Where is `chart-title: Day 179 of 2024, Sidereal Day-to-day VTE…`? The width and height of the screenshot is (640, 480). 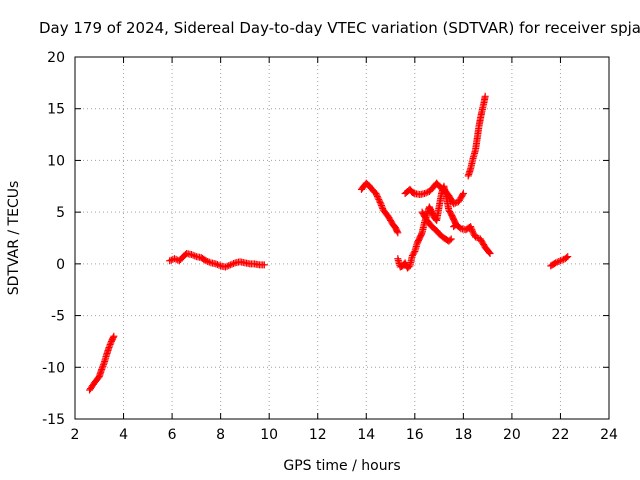 chart-title: Day 179 of 2024, Sidereal Day-to-day VTE… is located at coordinates (339, 28).